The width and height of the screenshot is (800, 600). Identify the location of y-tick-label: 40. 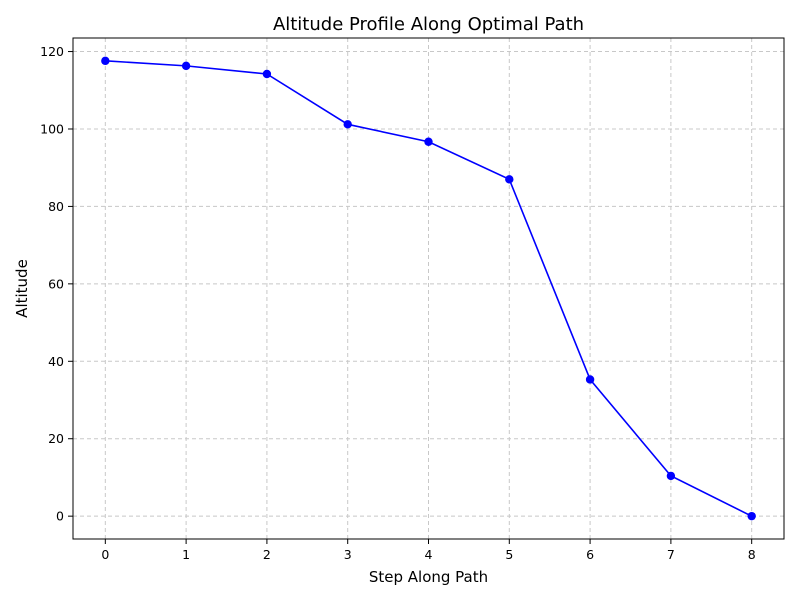
(56, 361).